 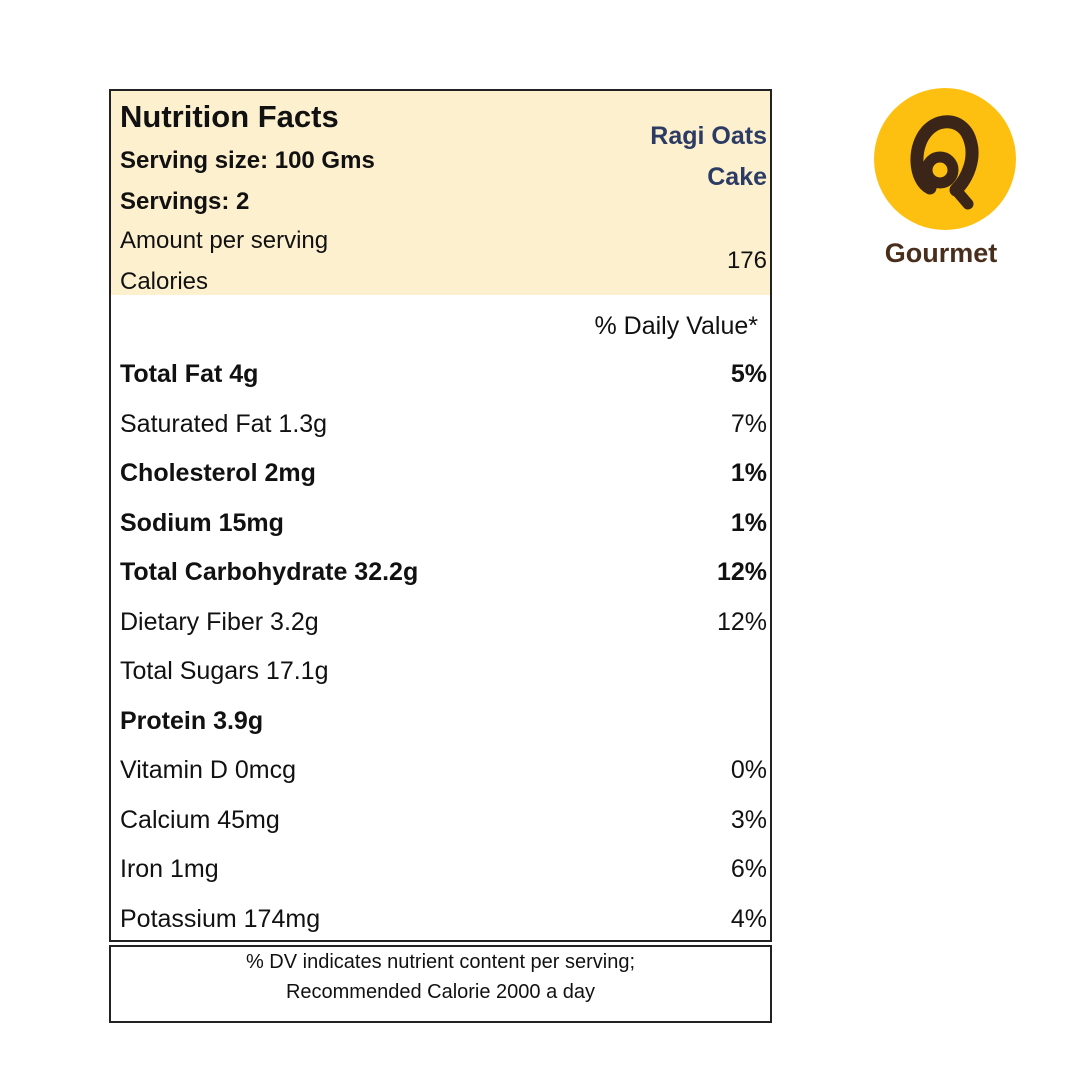 What do you see at coordinates (164, 281) in the screenshot?
I see `calories-label: Calories` at bounding box center [164, 281].